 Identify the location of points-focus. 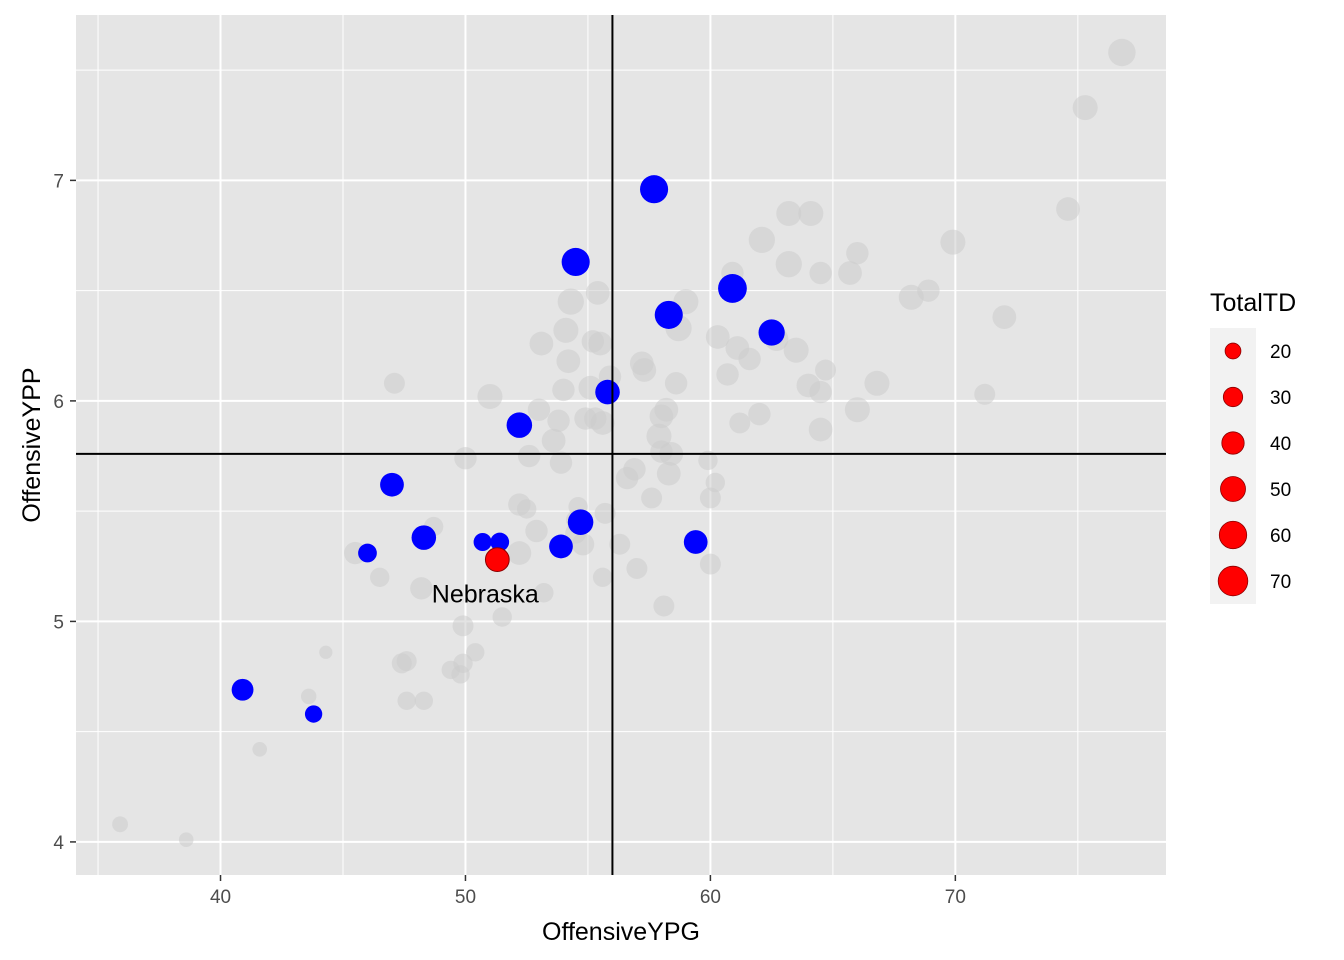
(497, 560).